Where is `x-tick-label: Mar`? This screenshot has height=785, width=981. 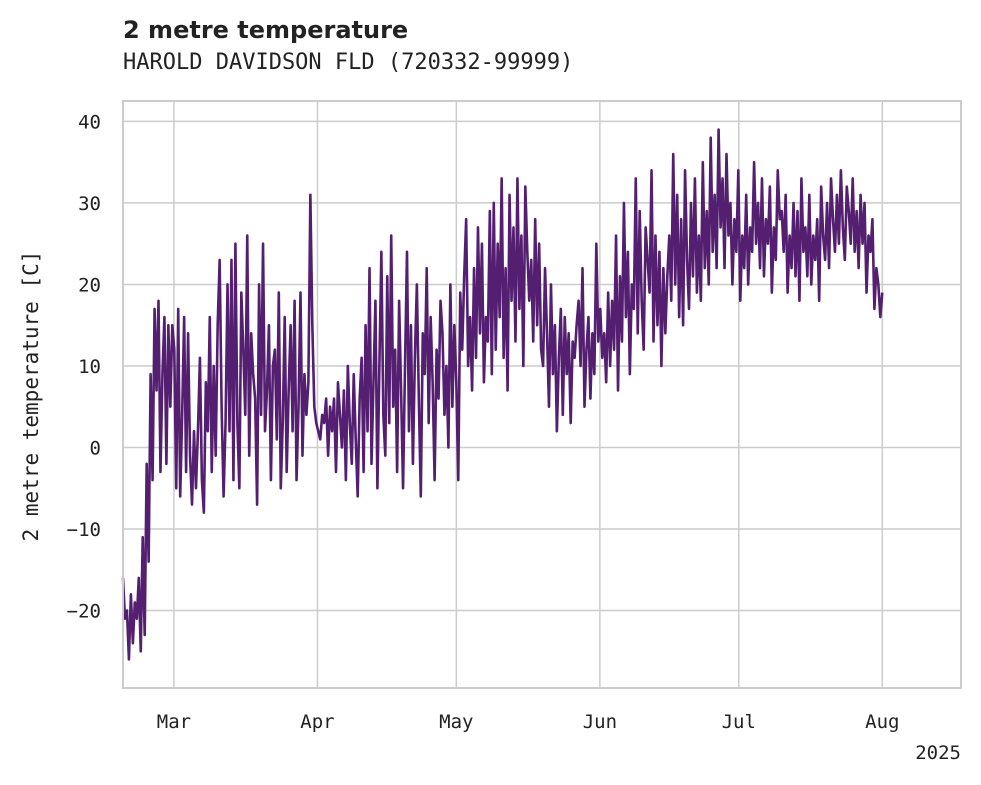 x-tick-label: Mar is located at coordinates (174, 722).